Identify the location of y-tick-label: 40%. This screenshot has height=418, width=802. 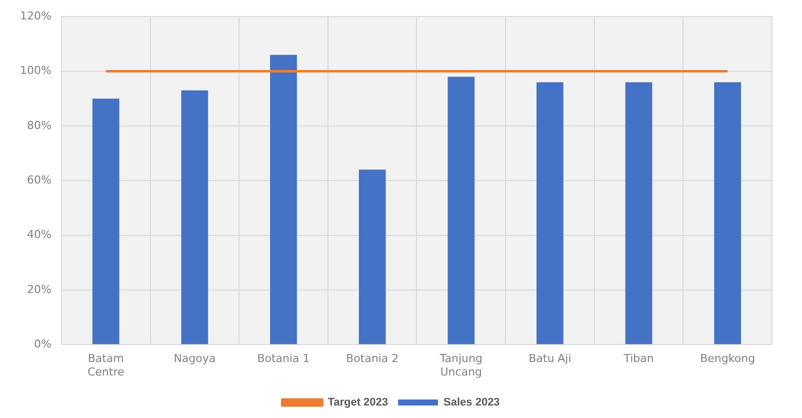
(39, 235).